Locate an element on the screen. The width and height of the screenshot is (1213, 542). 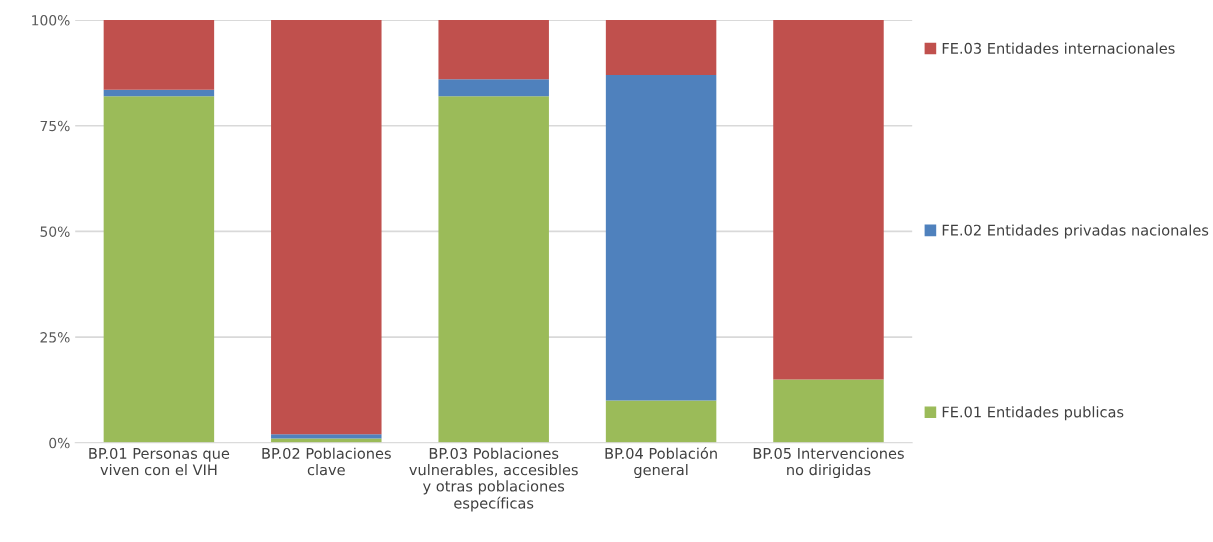
x-tick-label: BP.02 Poblaciones clave is located at coordinates (326, 461).